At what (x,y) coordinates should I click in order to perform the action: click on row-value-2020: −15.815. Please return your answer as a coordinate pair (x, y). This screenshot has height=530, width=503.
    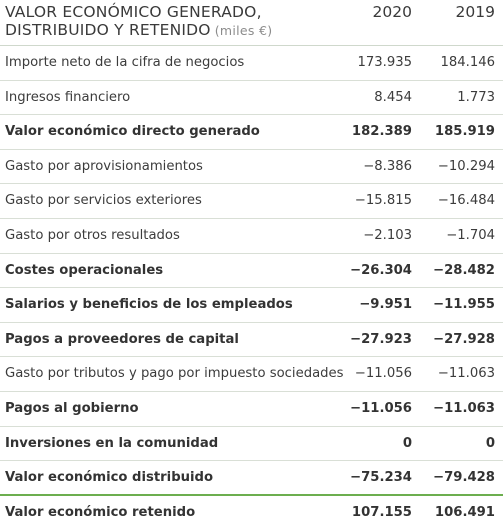
    Looking at the image, I should click on (383, 201).